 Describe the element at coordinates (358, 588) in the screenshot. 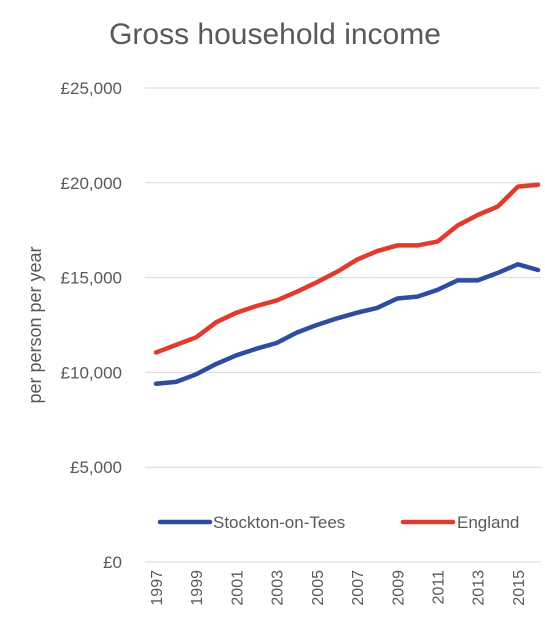

I see `x-tick-label: 2007` at that location.